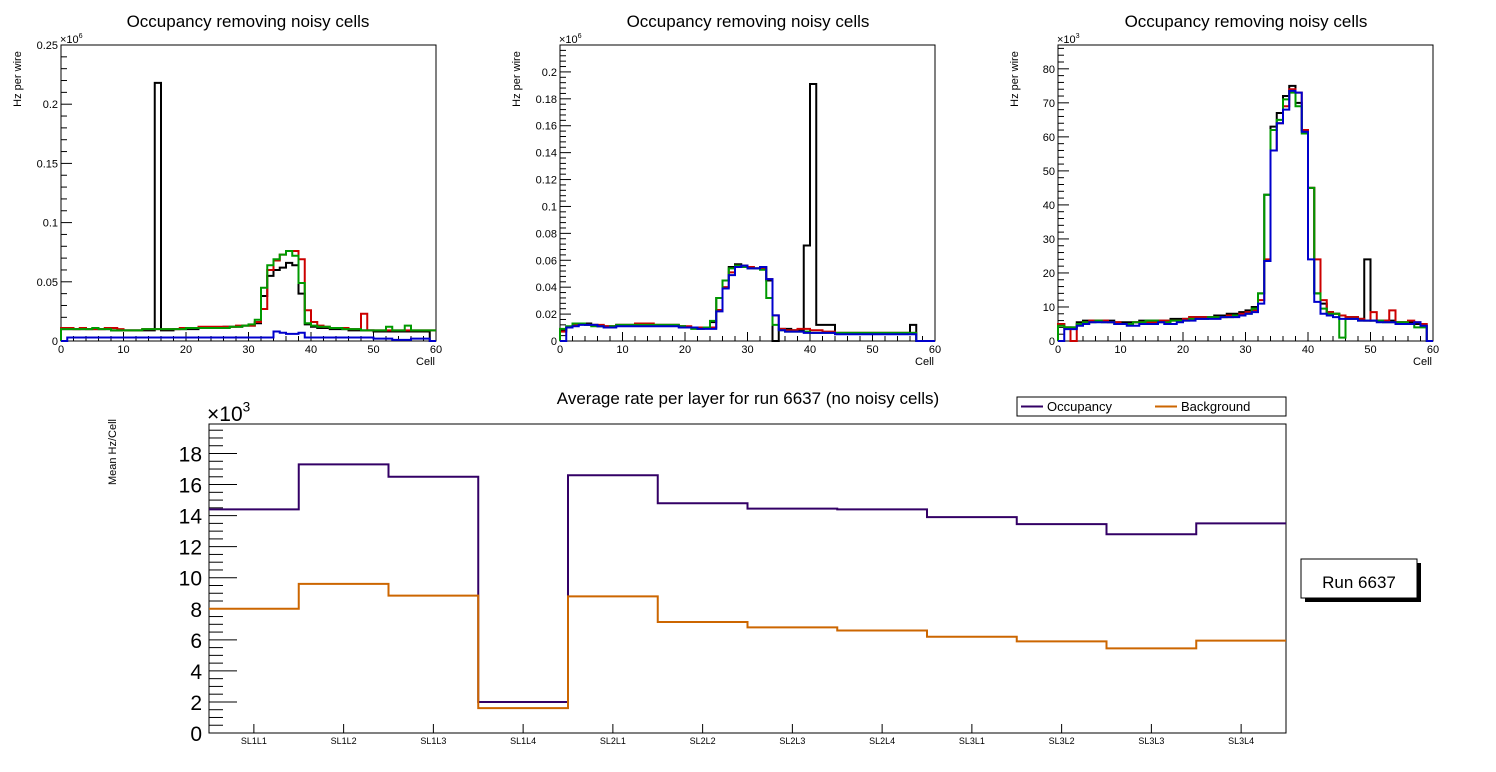 The height and width of the screenshot is (772, 1496). I want to click on y-tick-label: 80, so click(1049, 70).